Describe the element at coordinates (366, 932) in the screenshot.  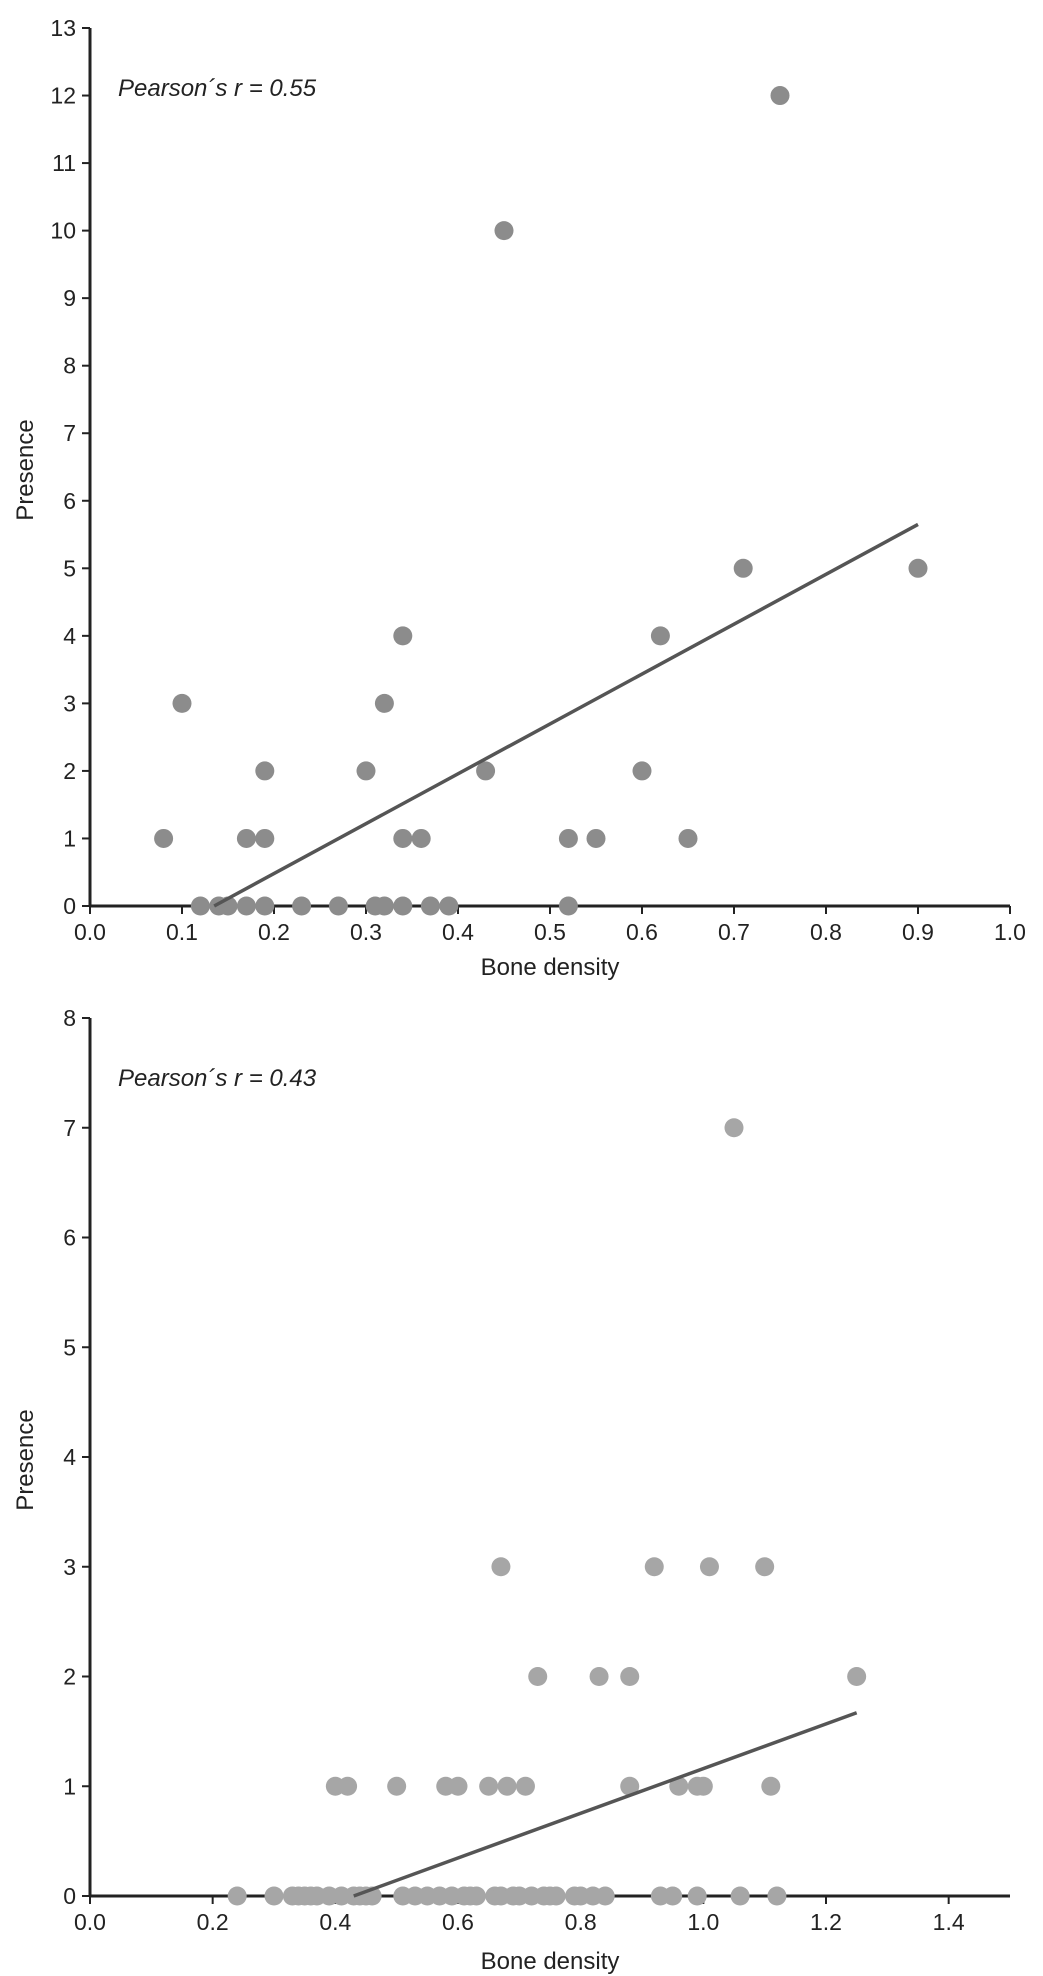
I see `x-tick-label: 0.3` at that location.